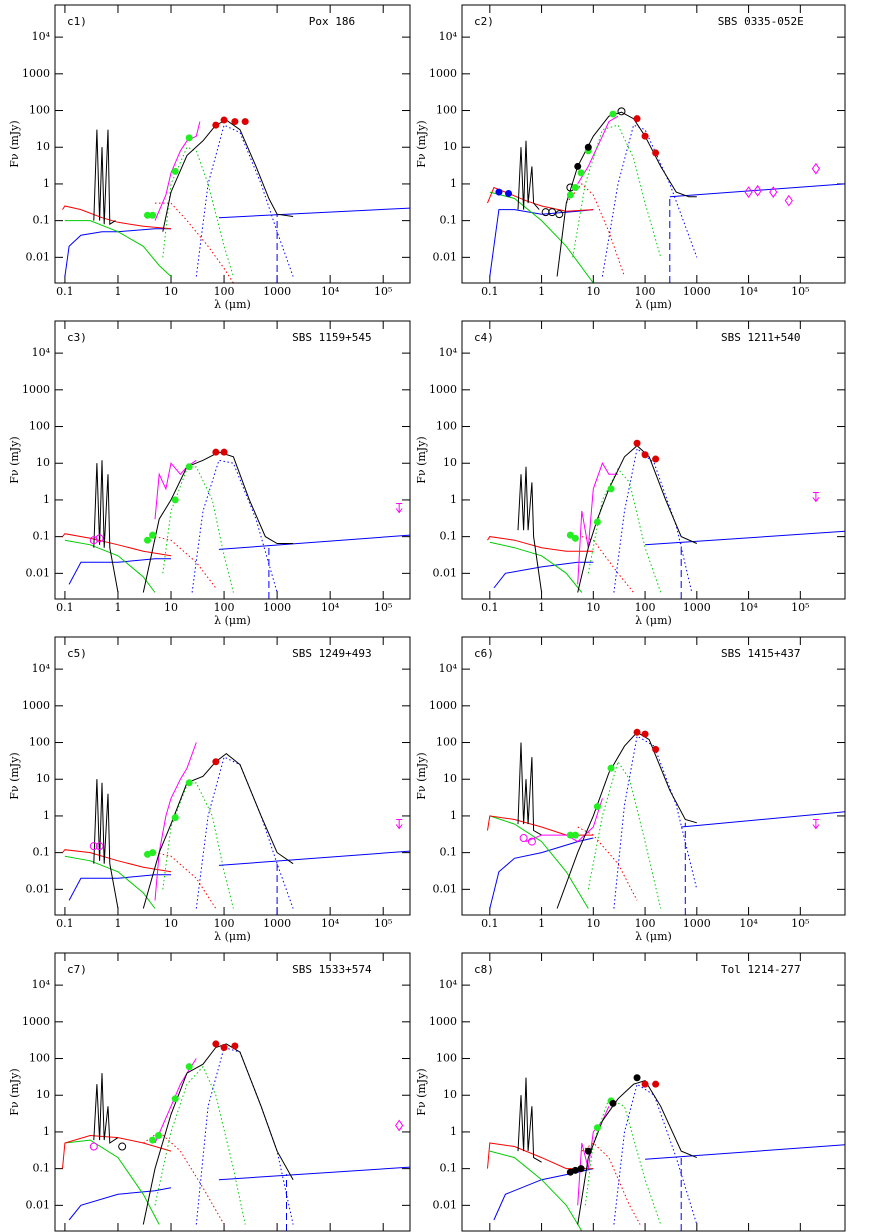 This screenshot has width=872, height=1232. Describe the element at coordinates (761, 21) in the screenshot. I see `panel-title: SBS 0335-052E` at that location.